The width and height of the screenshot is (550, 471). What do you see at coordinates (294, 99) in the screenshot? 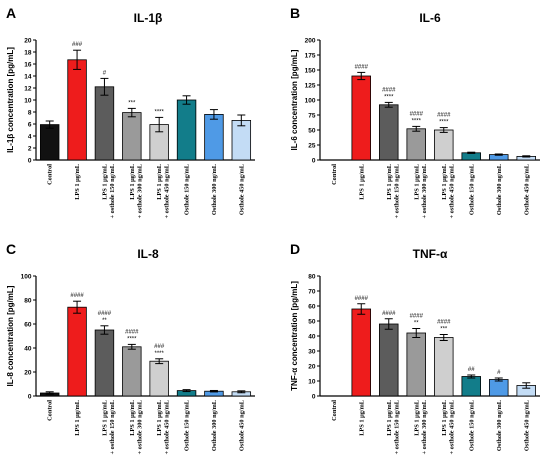
I see `y-axis-label: IL-6 concentration [pg/mL]` at bounding box center [294, 99].